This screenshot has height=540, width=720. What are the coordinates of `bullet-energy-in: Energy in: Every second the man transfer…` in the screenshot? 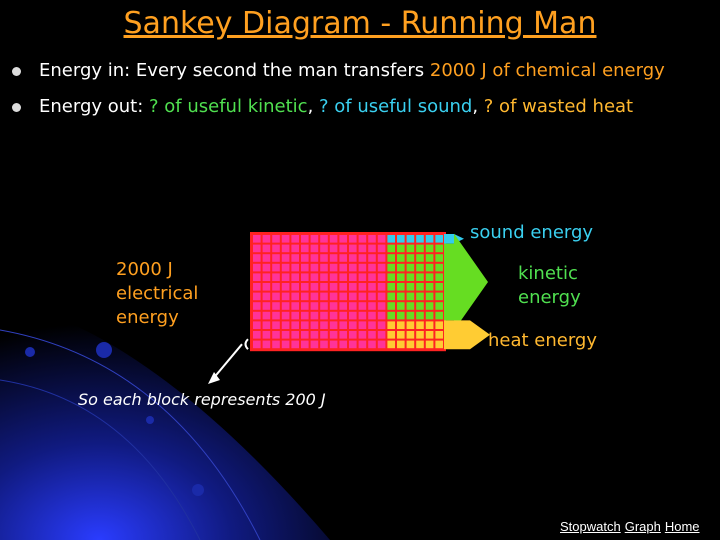 It's located at (338, 70).